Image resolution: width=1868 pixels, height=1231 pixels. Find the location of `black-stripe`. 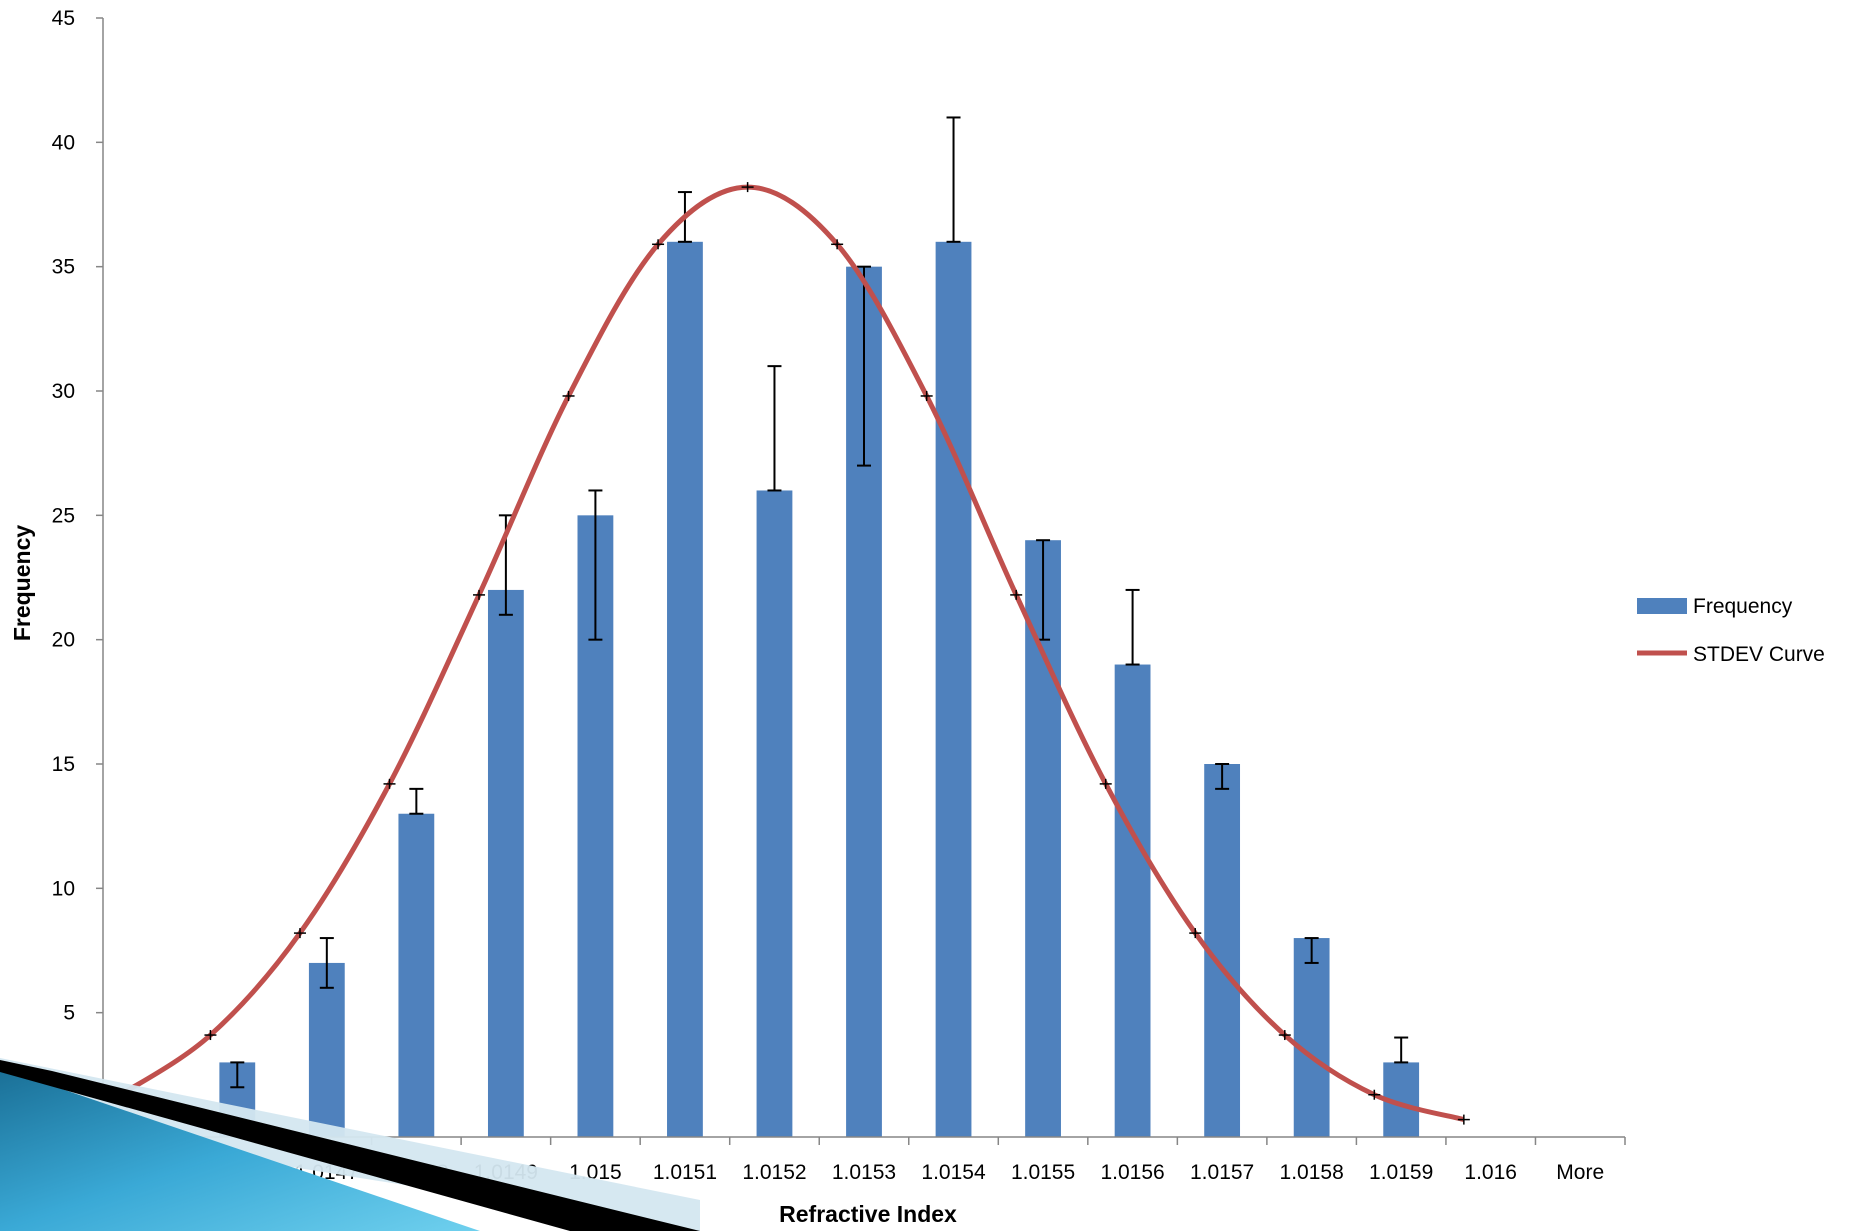

black-stripe is located at coordinates (350, 1145).